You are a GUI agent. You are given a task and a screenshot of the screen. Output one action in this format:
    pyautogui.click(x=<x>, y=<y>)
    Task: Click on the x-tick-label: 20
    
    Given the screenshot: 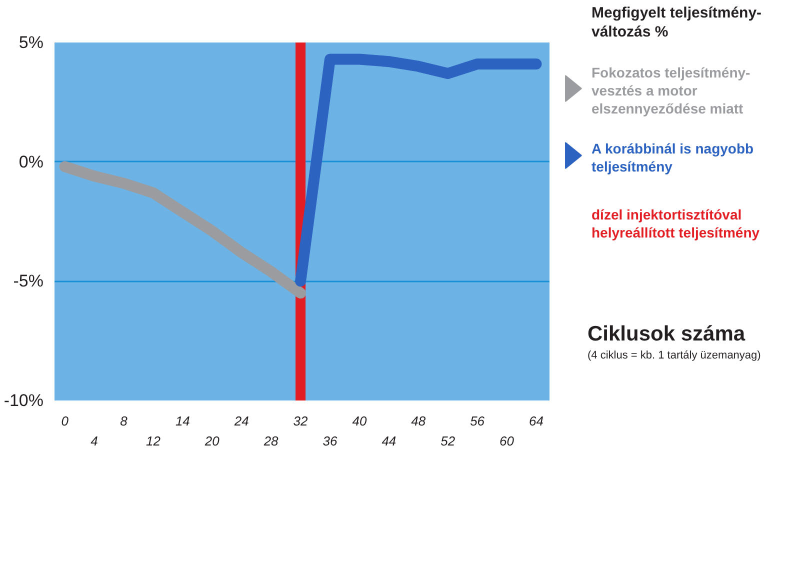 What is the action you would take?
    pyautogui.click(x=212, y=441)
    